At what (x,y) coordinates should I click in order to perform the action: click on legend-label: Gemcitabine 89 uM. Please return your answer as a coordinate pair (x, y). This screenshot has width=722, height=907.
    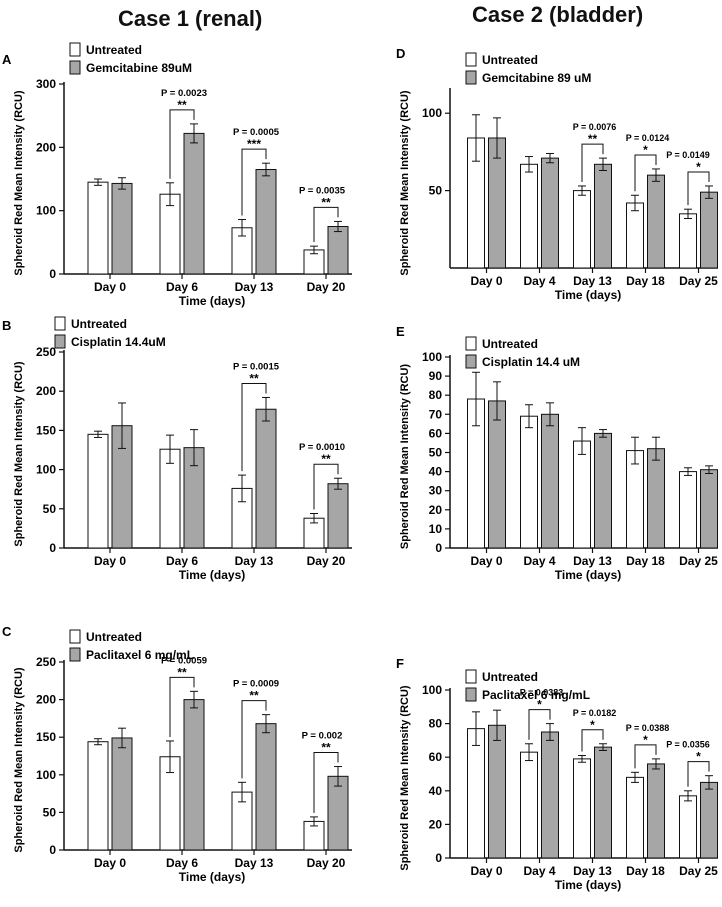
    Looking at the image, I should click on (536, 78).